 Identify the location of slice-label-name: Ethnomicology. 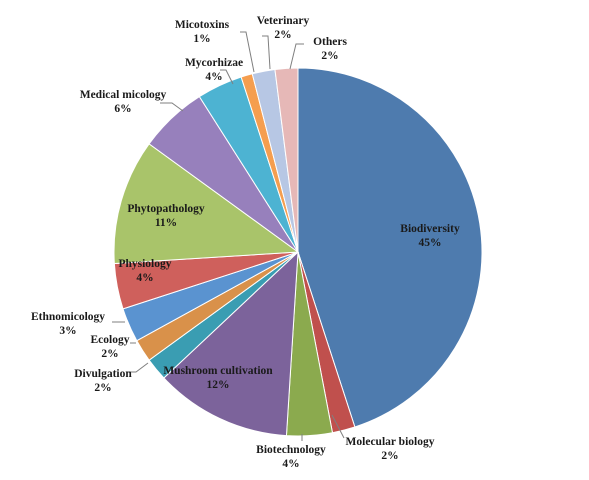
(68, 317).